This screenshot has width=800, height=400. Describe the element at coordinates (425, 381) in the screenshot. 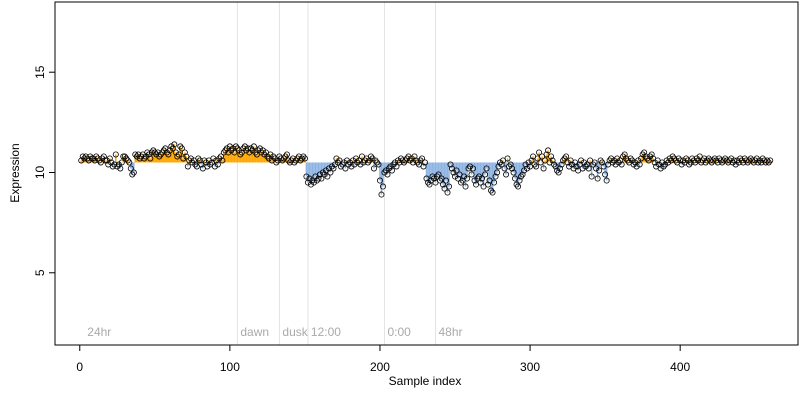

I see `x-axis-label: Sample index` at that location.